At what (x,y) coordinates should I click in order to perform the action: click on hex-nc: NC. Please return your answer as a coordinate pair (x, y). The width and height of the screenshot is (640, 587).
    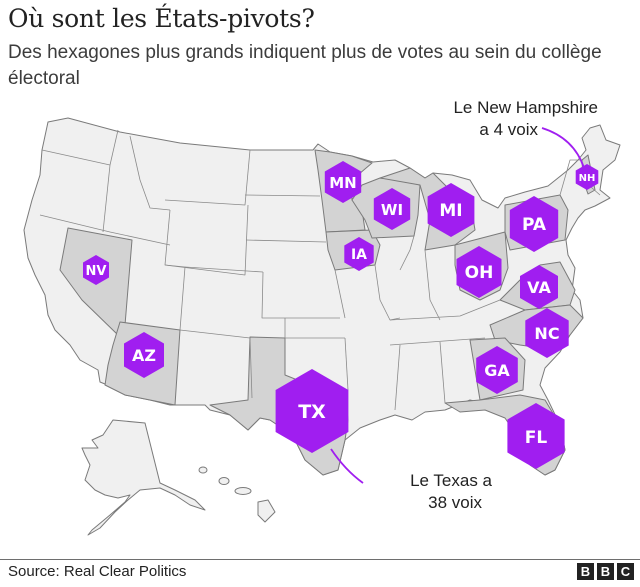
    Looking at the image, I should click on (547, 333).